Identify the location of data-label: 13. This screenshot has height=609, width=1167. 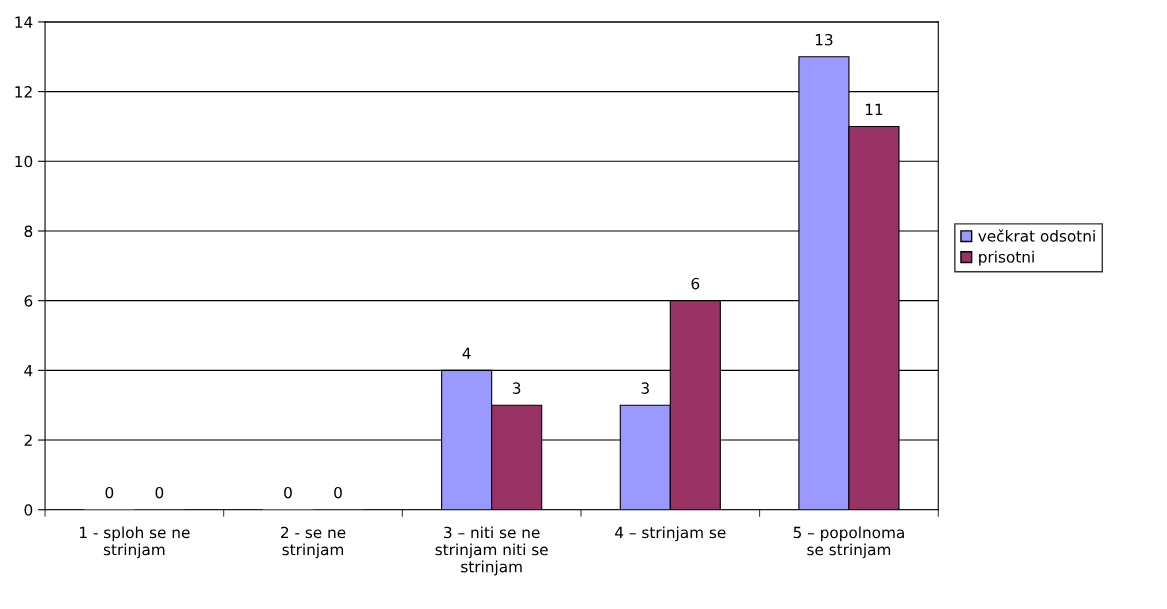
(824, 39).